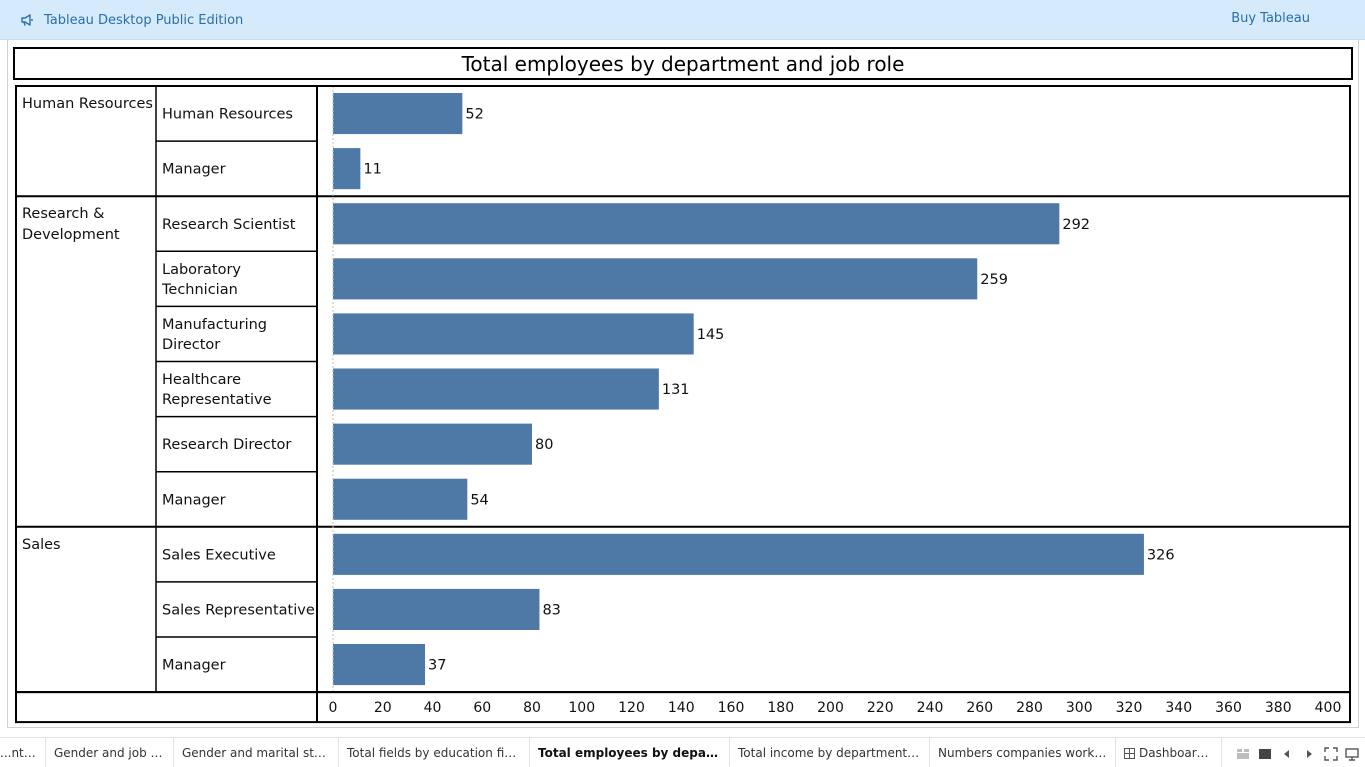 The image size is (1365, 767). I want to click on x-tick-label: 400, so click(1328, 708).